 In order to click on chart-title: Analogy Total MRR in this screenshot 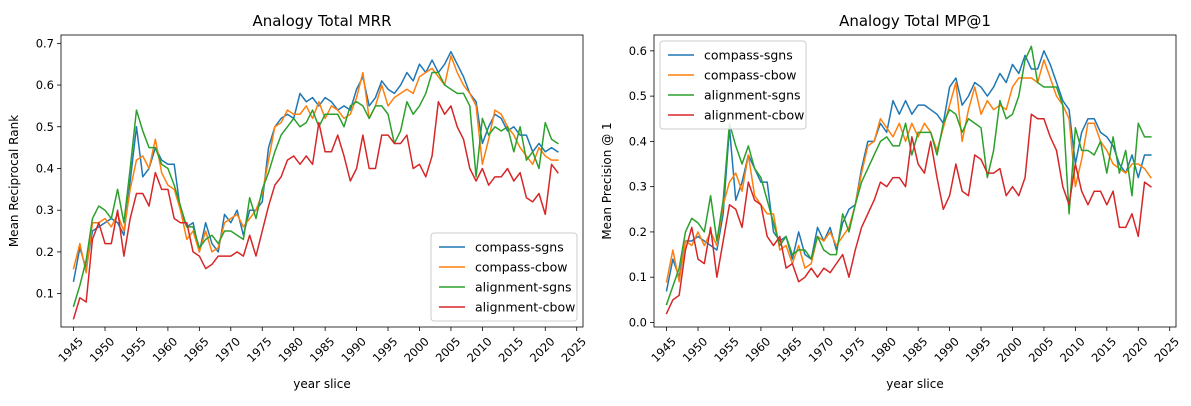, I will do `click(321, 21)`.